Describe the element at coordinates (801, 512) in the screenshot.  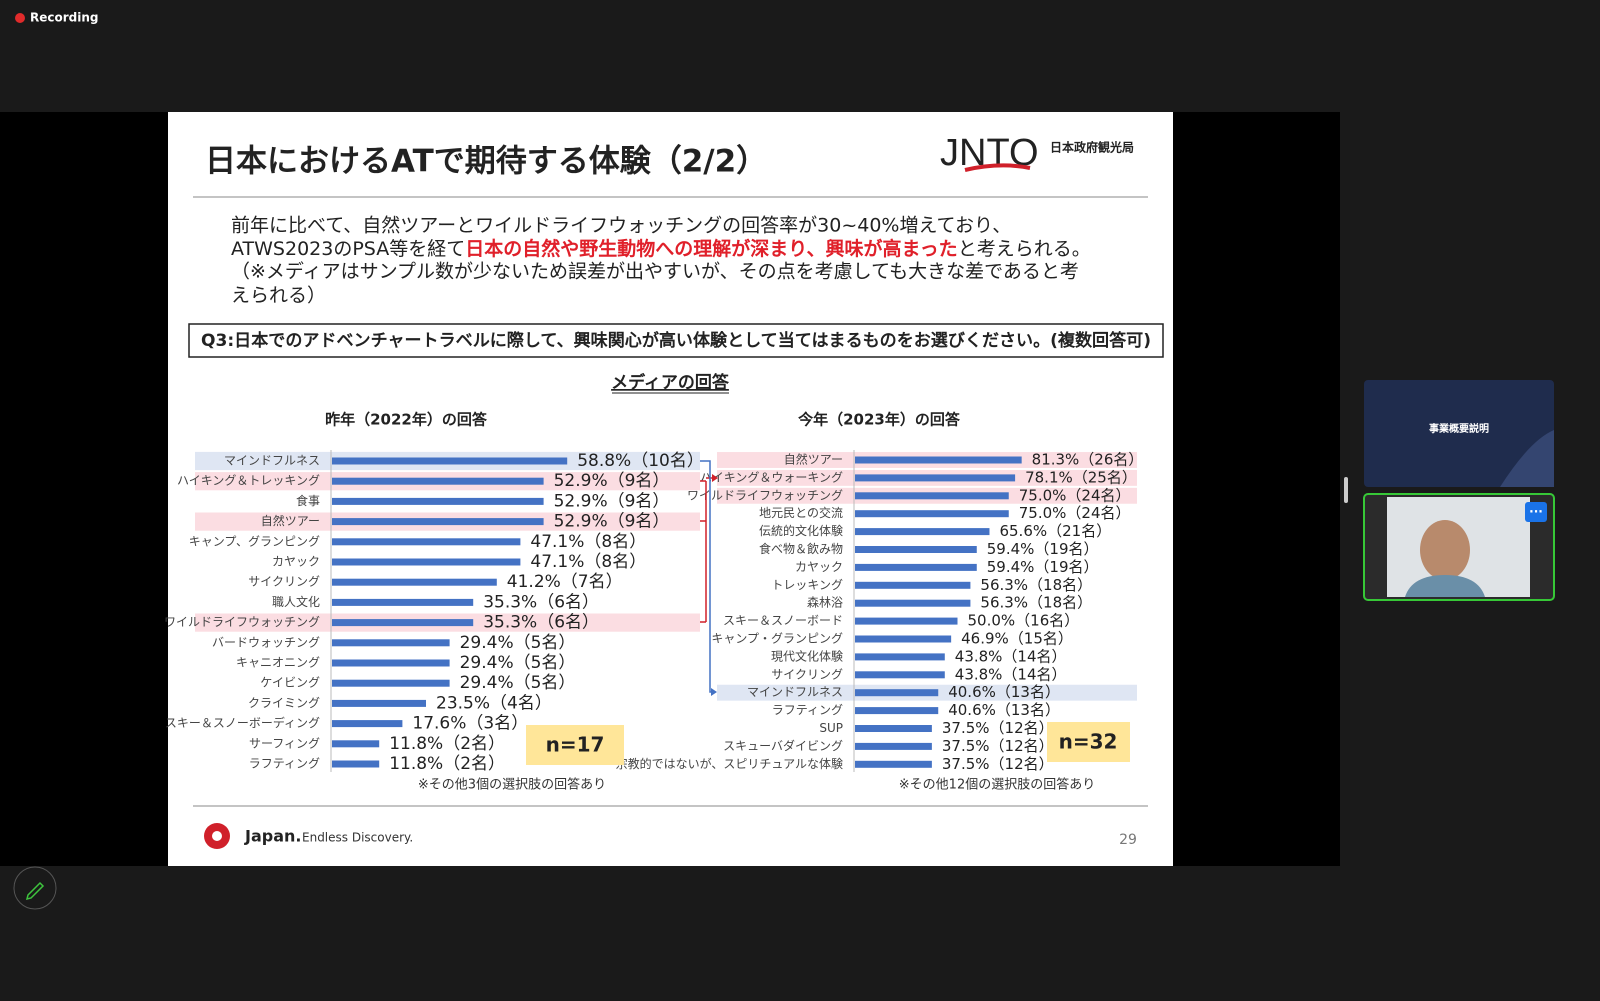
I see `category-label: 地元民との交流` at that location.